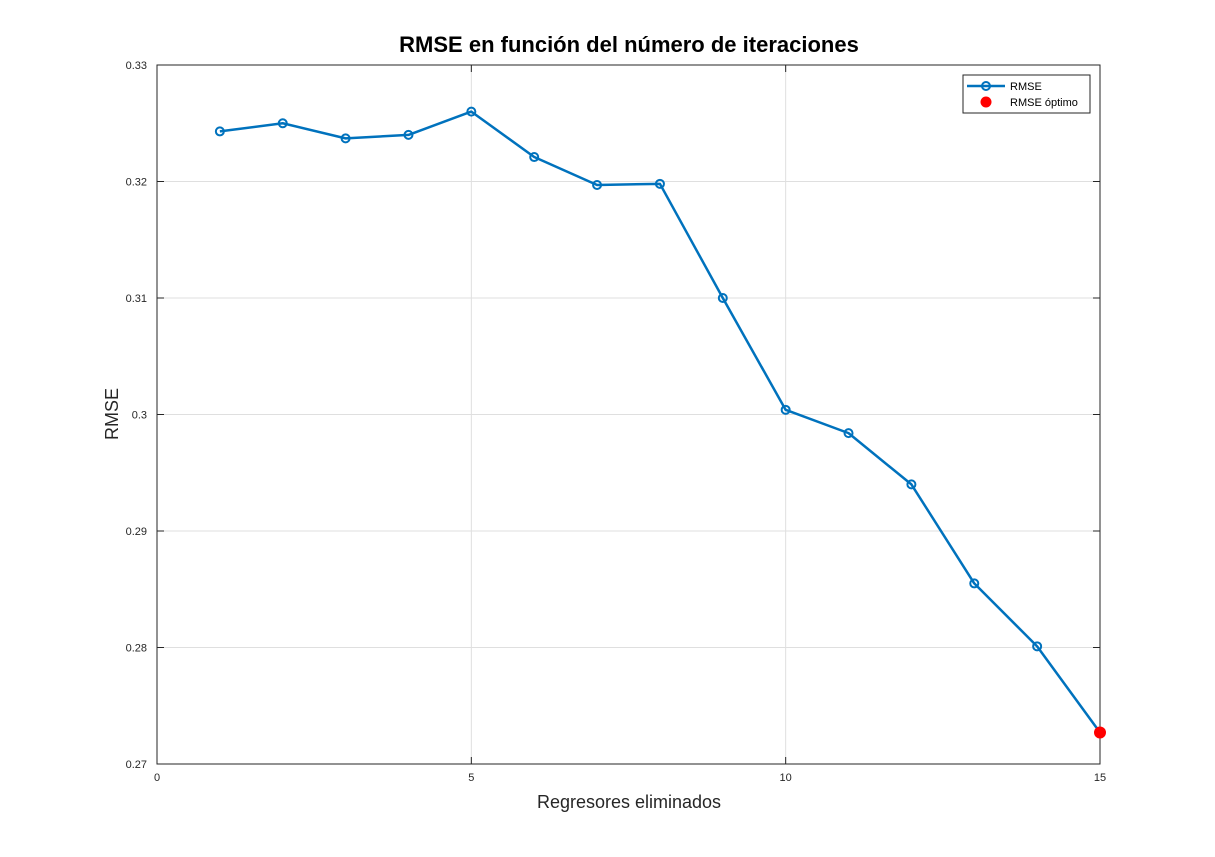  Describe the element at coordinates (471, 778) in the screenshot. I see `x-tick-label: 5` at that location.